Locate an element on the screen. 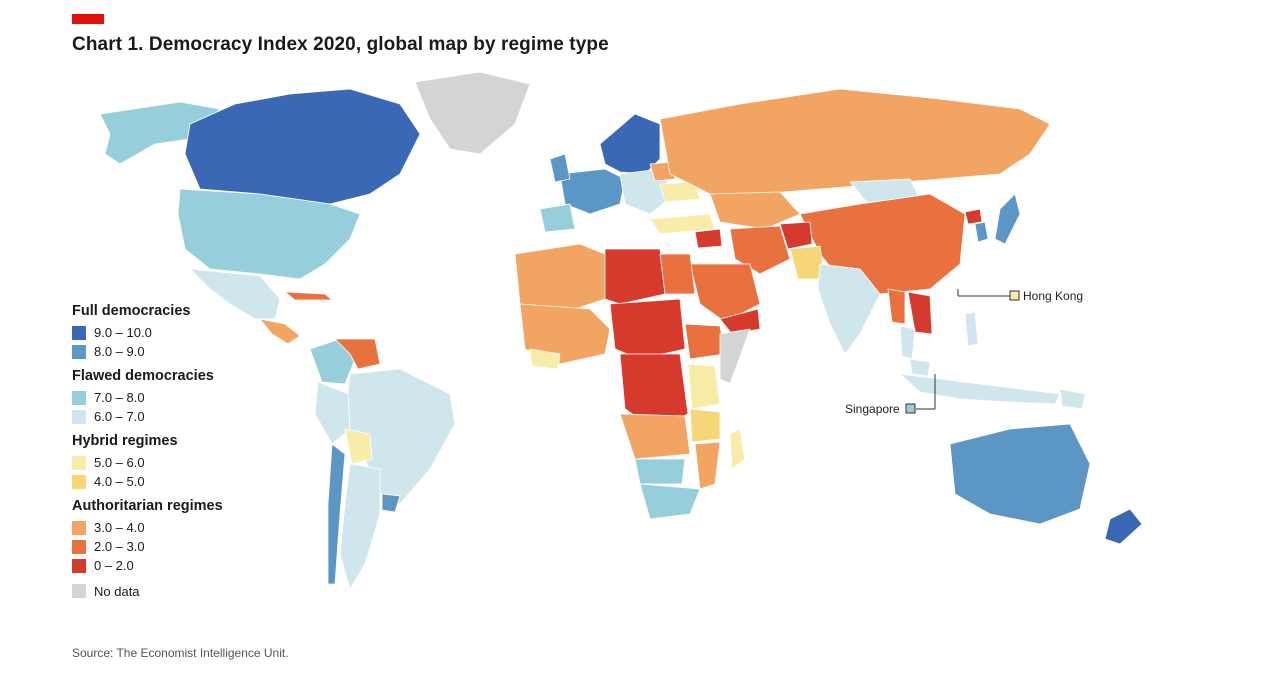 Image resolution: width=1268 pixels, height=687 pixels. region-west-africa is located at coordinates (565, 334).